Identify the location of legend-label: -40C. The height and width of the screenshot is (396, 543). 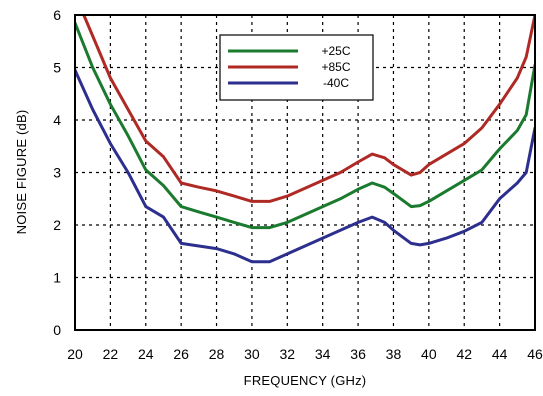
(336, 83).